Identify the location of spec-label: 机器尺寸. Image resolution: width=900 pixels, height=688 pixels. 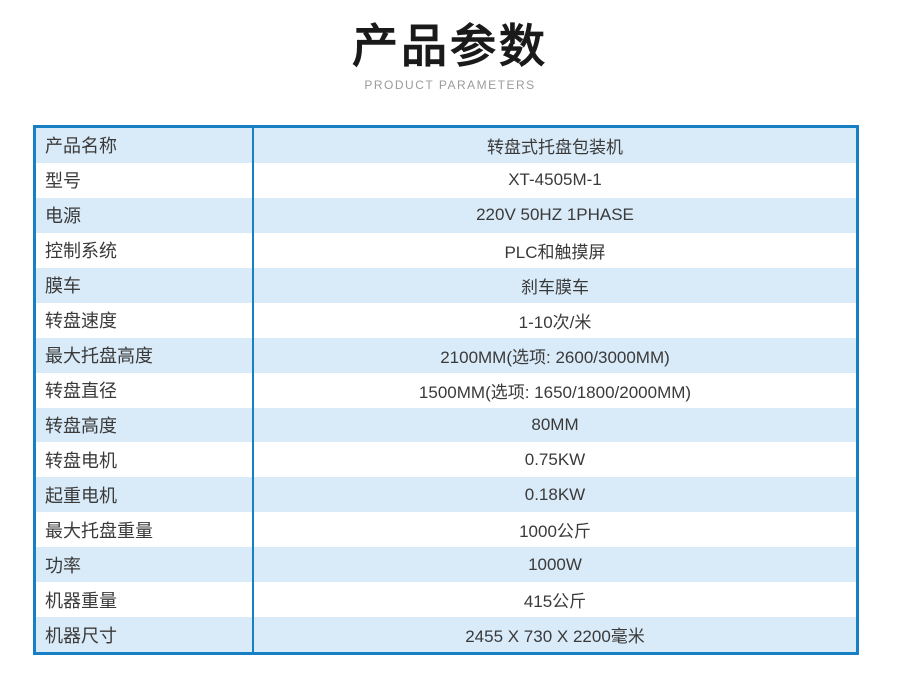
(145, 635).